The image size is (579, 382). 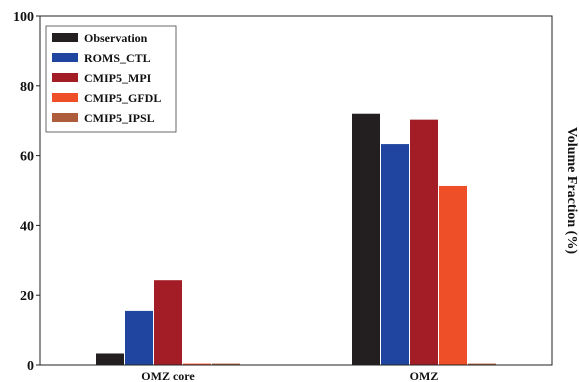 What do you see at coordinates (23, 17) in the screenshot?
I see `y-tick-label: 100` at bounding box center [23, 17].